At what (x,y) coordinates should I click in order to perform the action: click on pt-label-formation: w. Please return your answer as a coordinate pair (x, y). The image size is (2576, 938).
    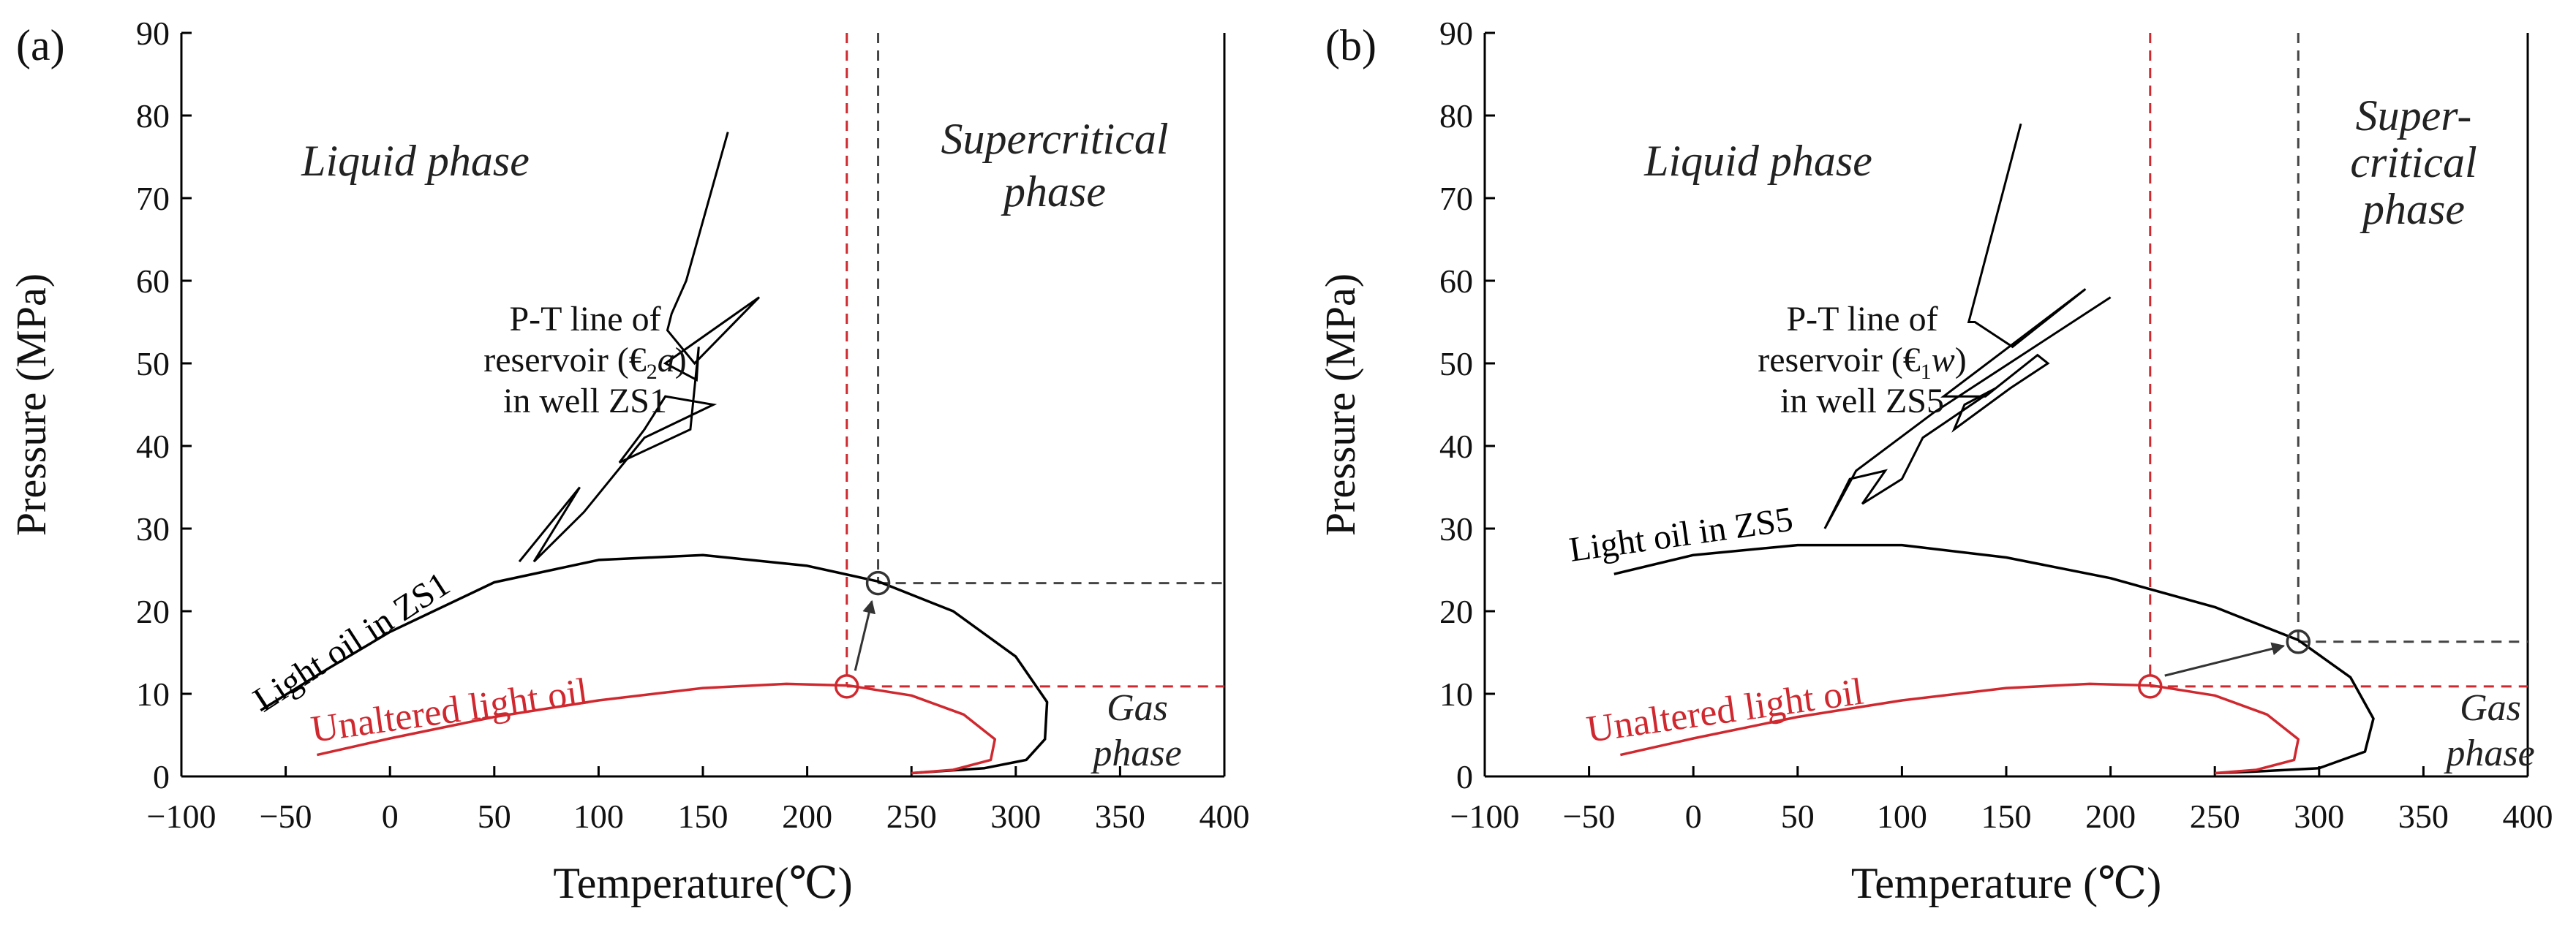
    Looking at the image, I should click on (1943, 360).